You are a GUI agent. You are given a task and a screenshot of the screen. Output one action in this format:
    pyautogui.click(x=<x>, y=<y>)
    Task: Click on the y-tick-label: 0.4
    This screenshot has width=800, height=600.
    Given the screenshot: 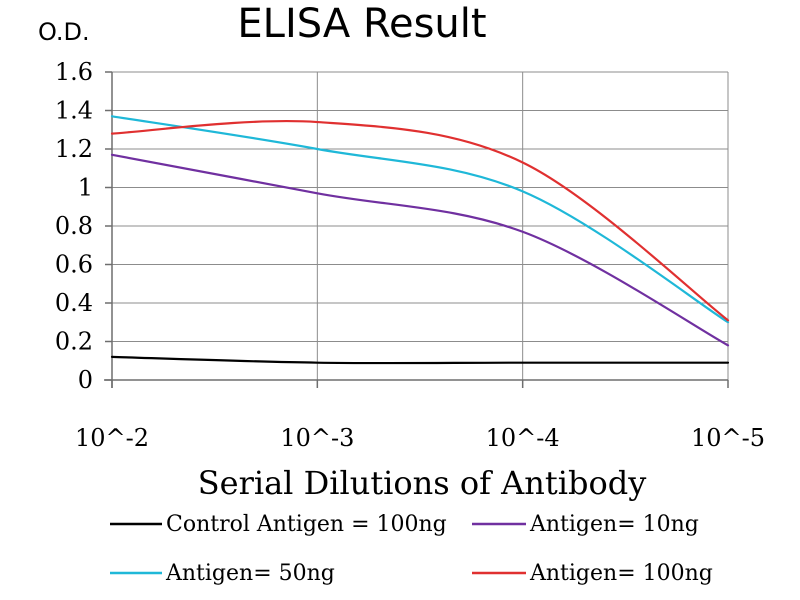 What is the action you would take?
    pyautogui.click(x=74, y=303)
    